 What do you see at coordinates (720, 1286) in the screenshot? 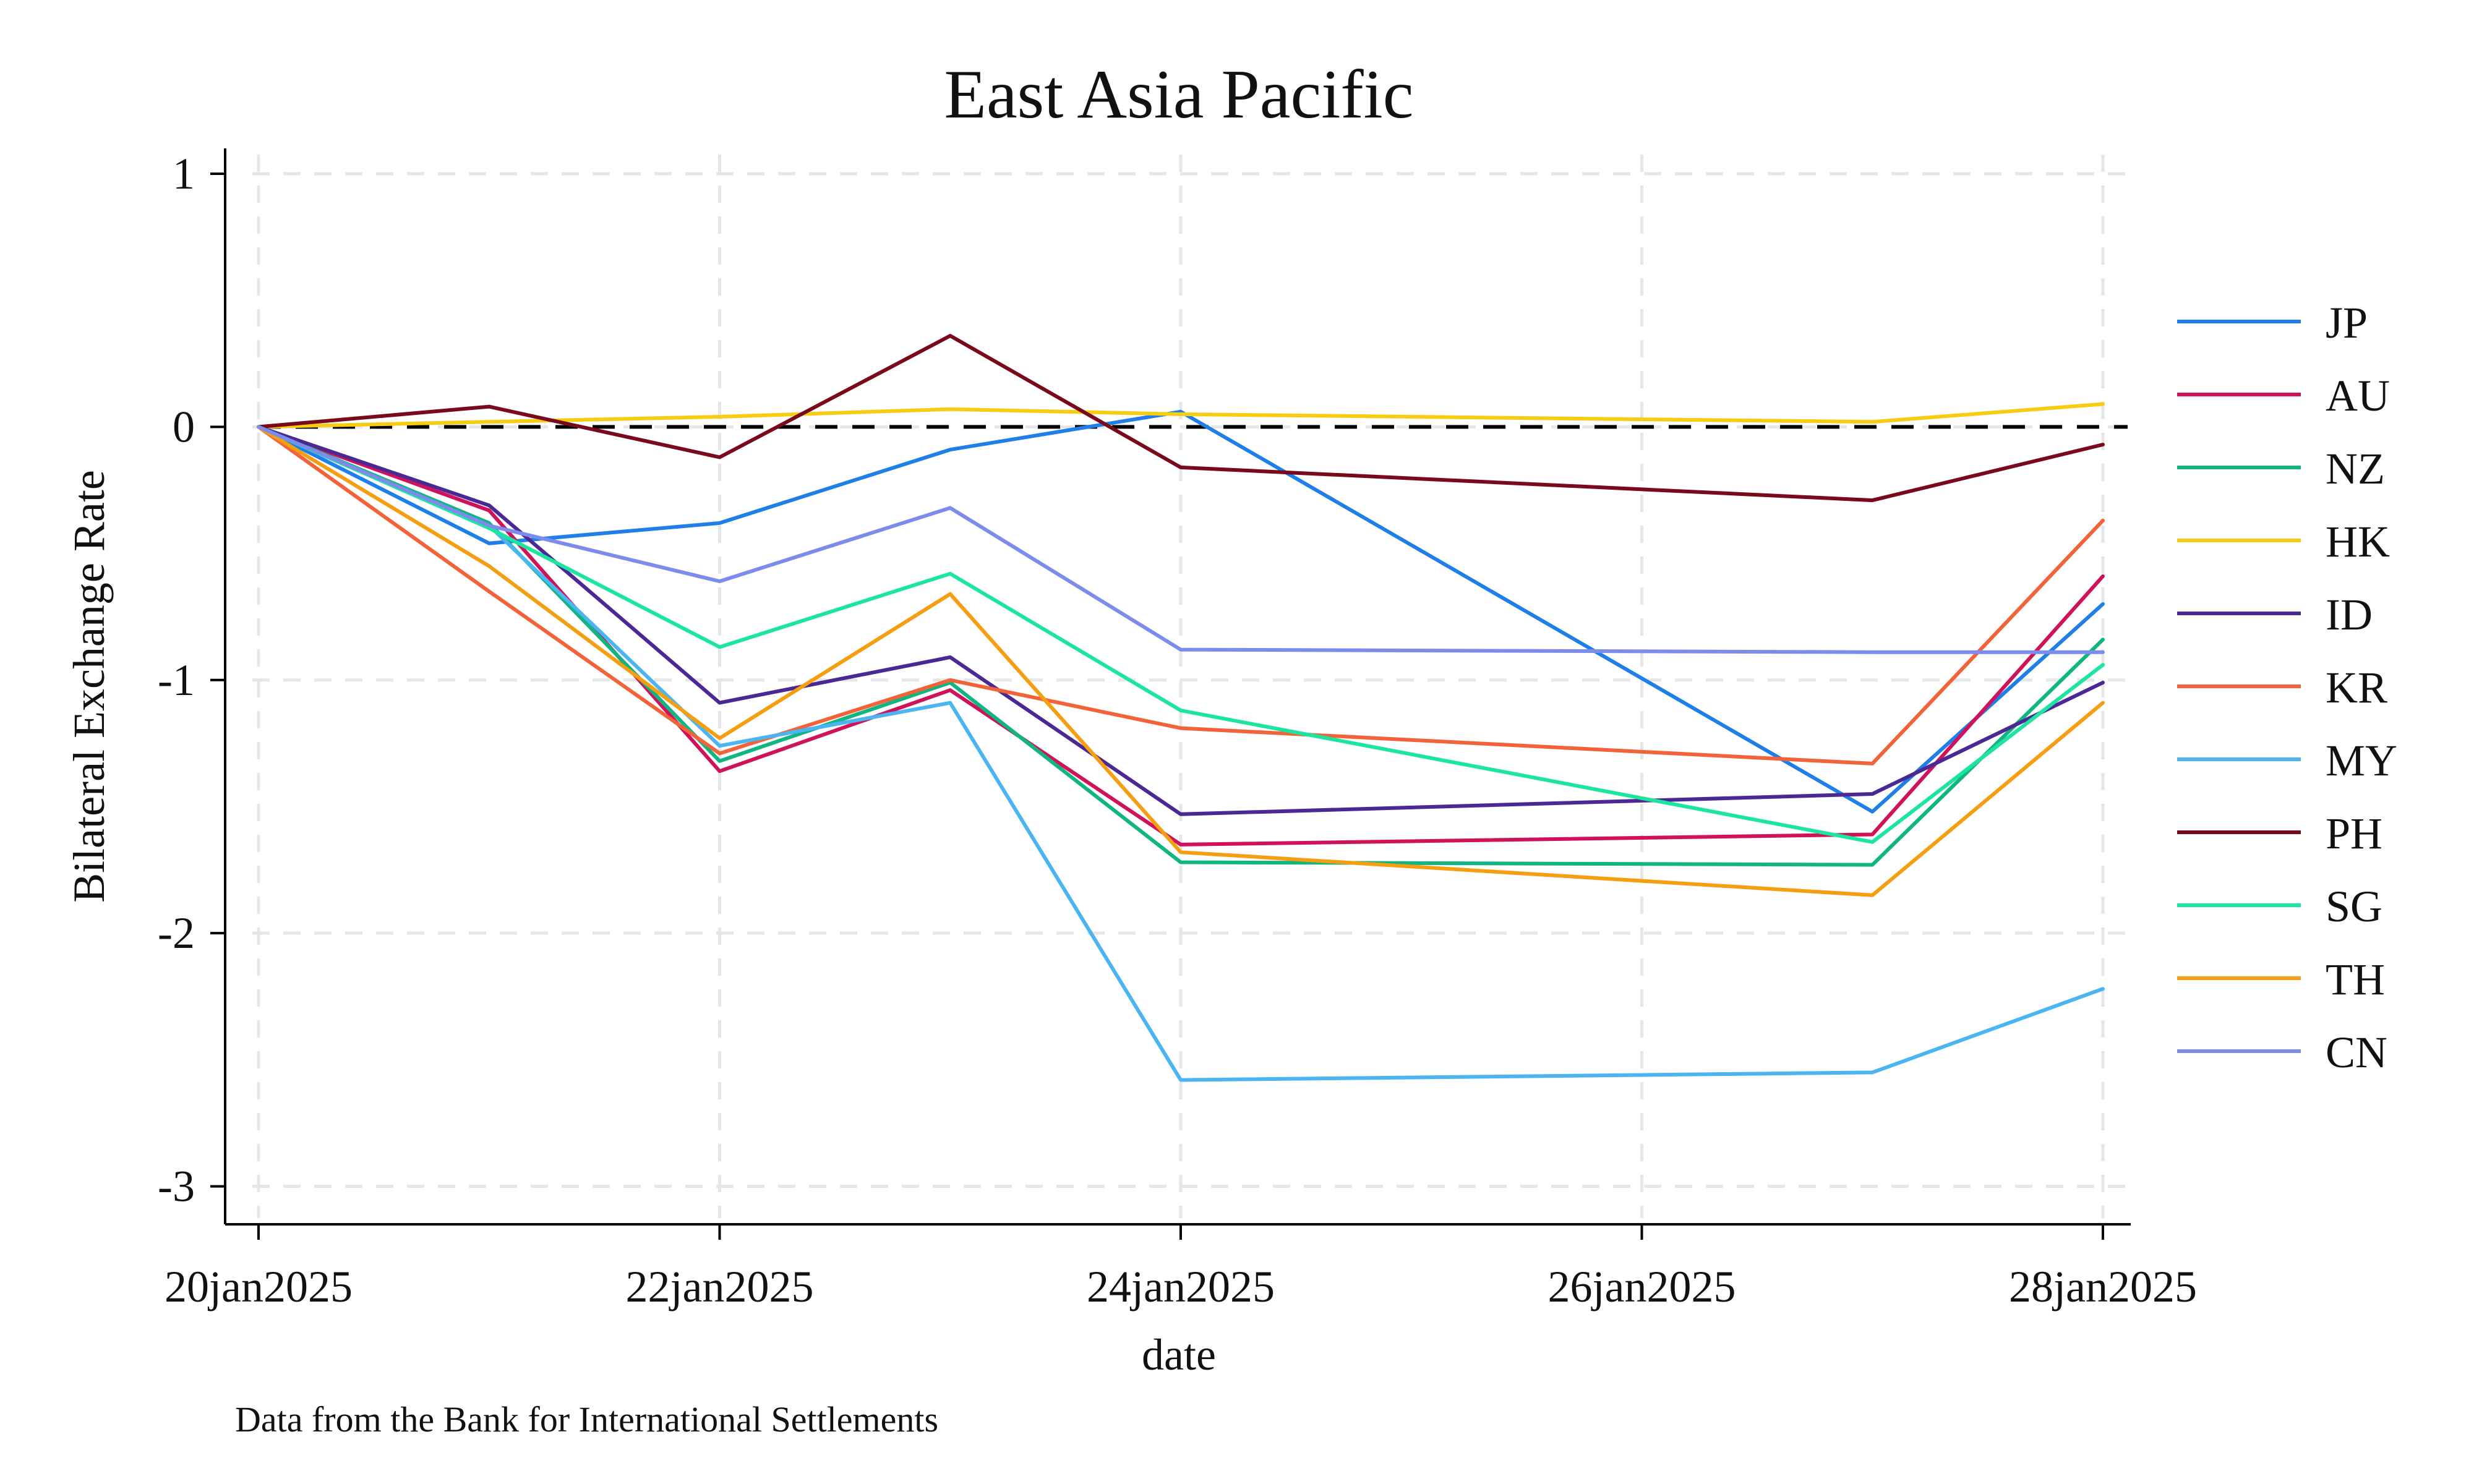
I see `x-tick-label: 22jan2025` at bounding box center [720, 1286].